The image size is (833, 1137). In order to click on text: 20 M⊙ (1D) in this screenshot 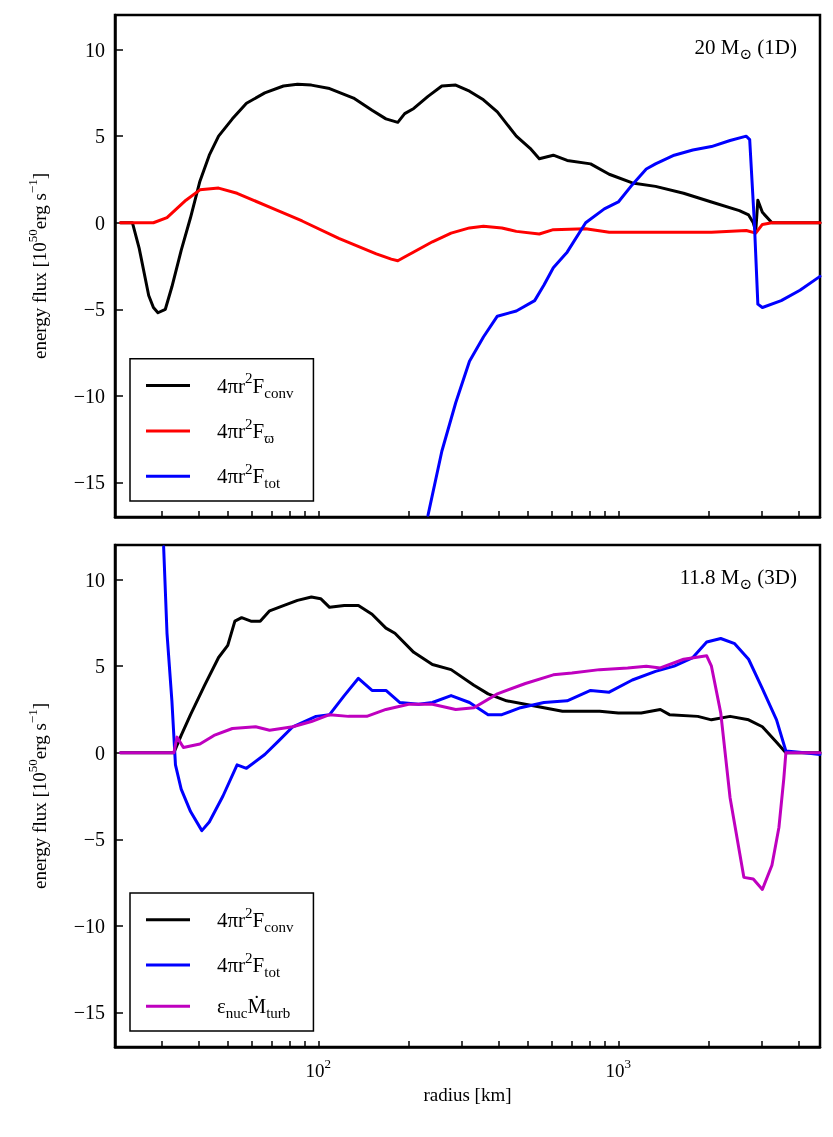, I will do `click(746, 48)`.